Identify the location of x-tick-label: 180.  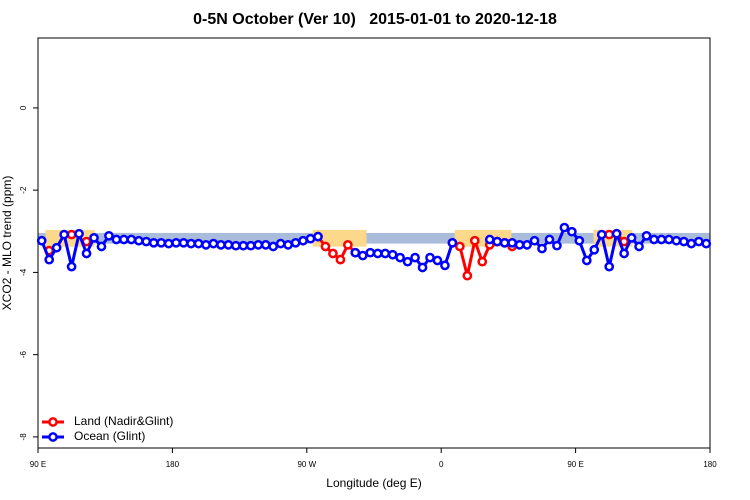
(173, 464).